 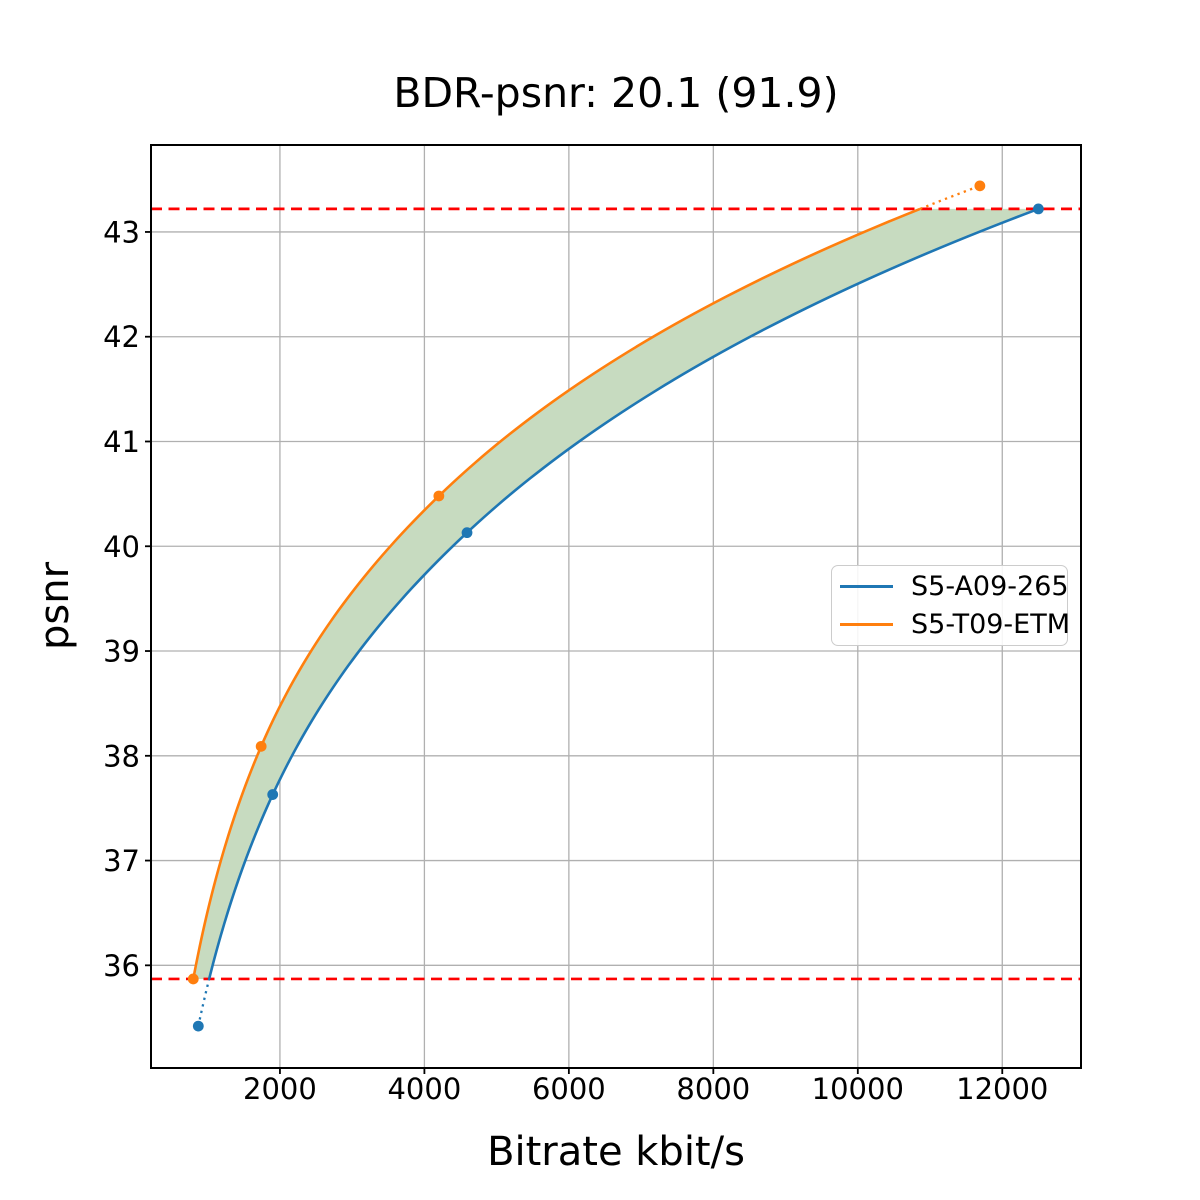 What do you see at coordinates (424, 1089) in the screenshot?
I see `x-tick-label: 4000` at bounding box center [424, 1089].